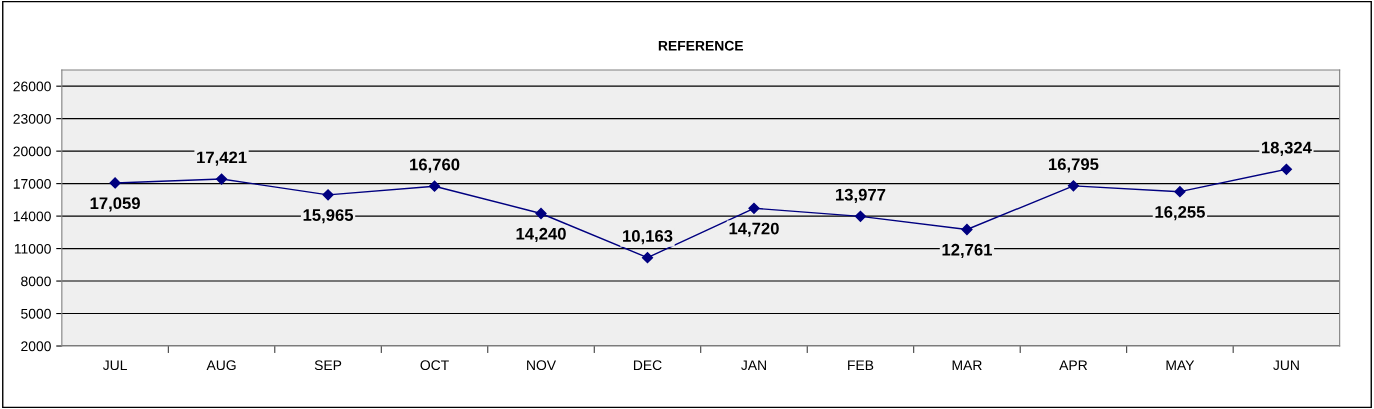 The image size is (1374, 409). I want to click on x-tick-label: AUG, so click(221, 365).